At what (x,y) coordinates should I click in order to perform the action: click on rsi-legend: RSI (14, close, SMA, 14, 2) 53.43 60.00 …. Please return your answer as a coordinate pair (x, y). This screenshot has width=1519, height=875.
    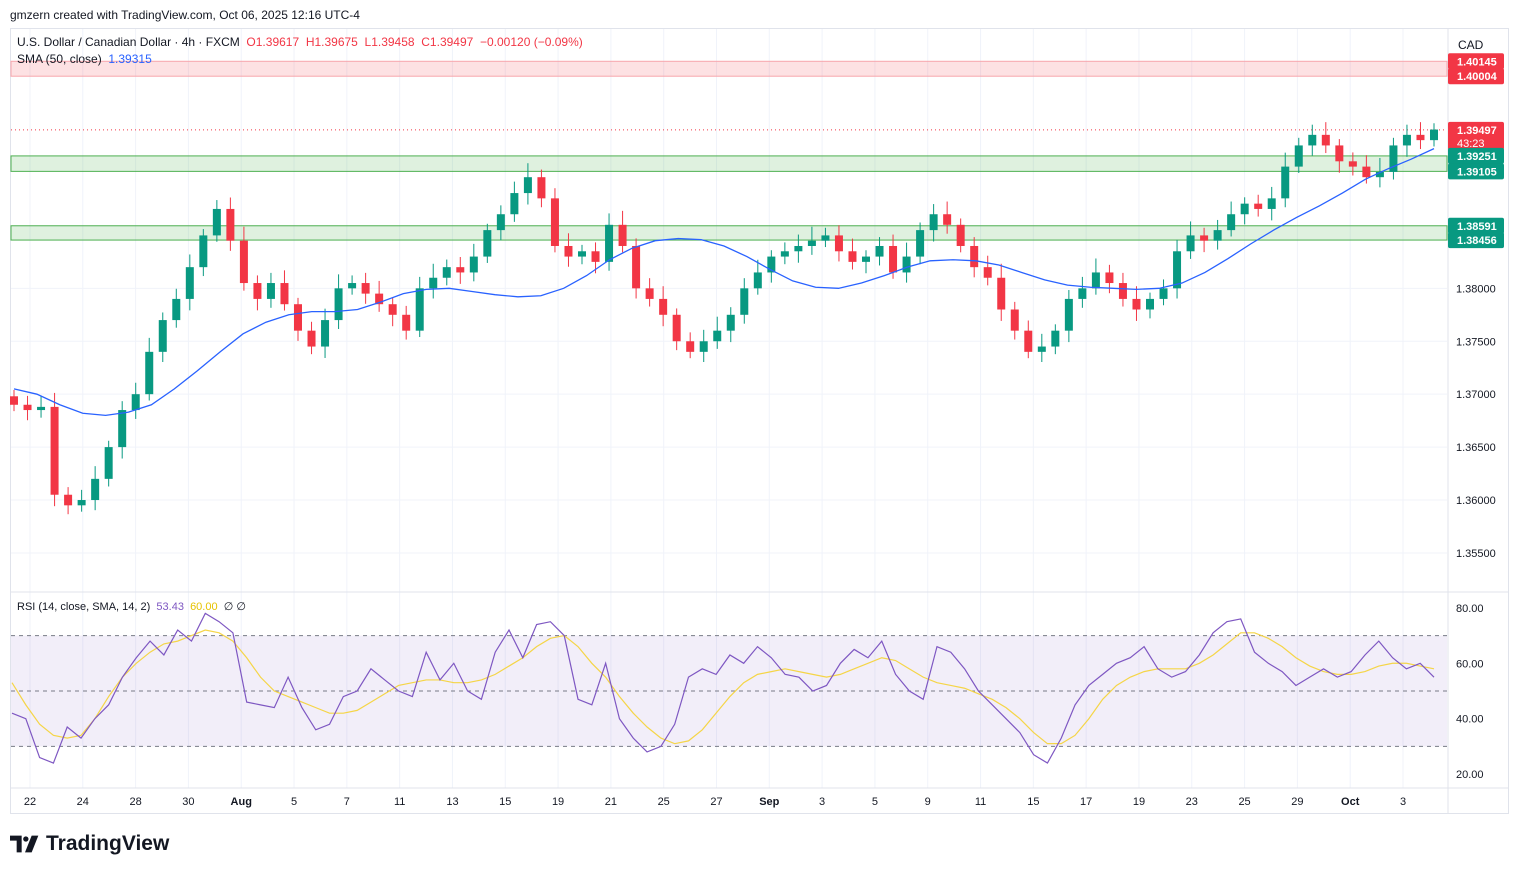
    Looking at the image, I should click on (131, 606).